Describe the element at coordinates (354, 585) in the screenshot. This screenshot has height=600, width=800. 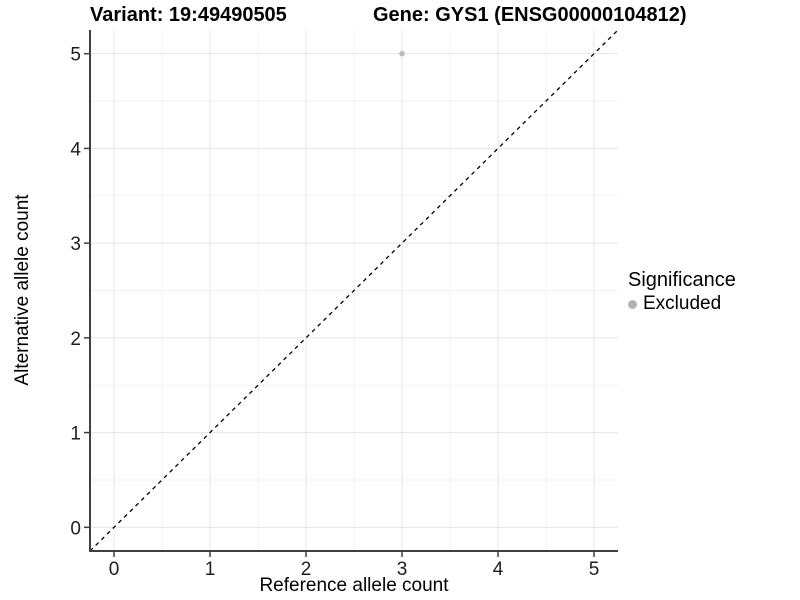
I see `x-axis-title: Reference allele count` at that location.